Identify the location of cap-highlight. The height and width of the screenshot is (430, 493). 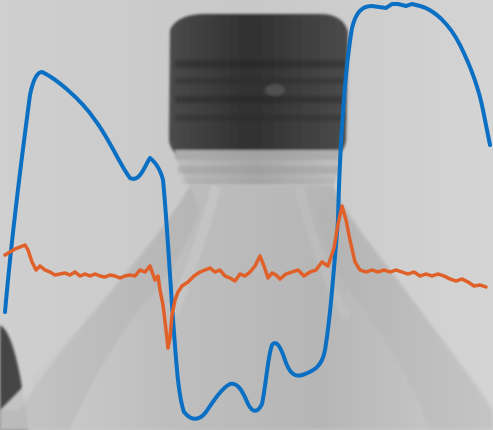
(275, 90).